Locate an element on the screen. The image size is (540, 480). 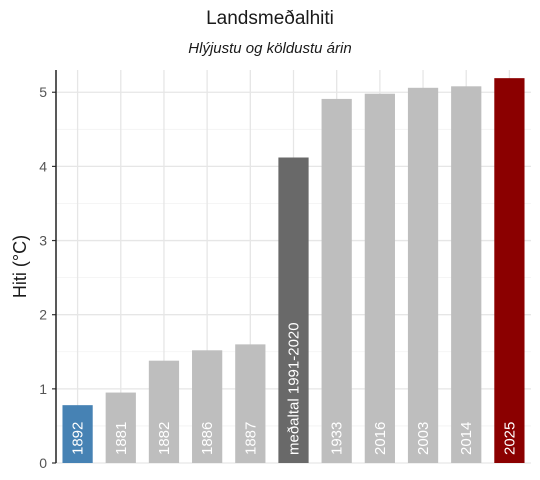
bar-label: 1881 is located at coordinates (121, 438).